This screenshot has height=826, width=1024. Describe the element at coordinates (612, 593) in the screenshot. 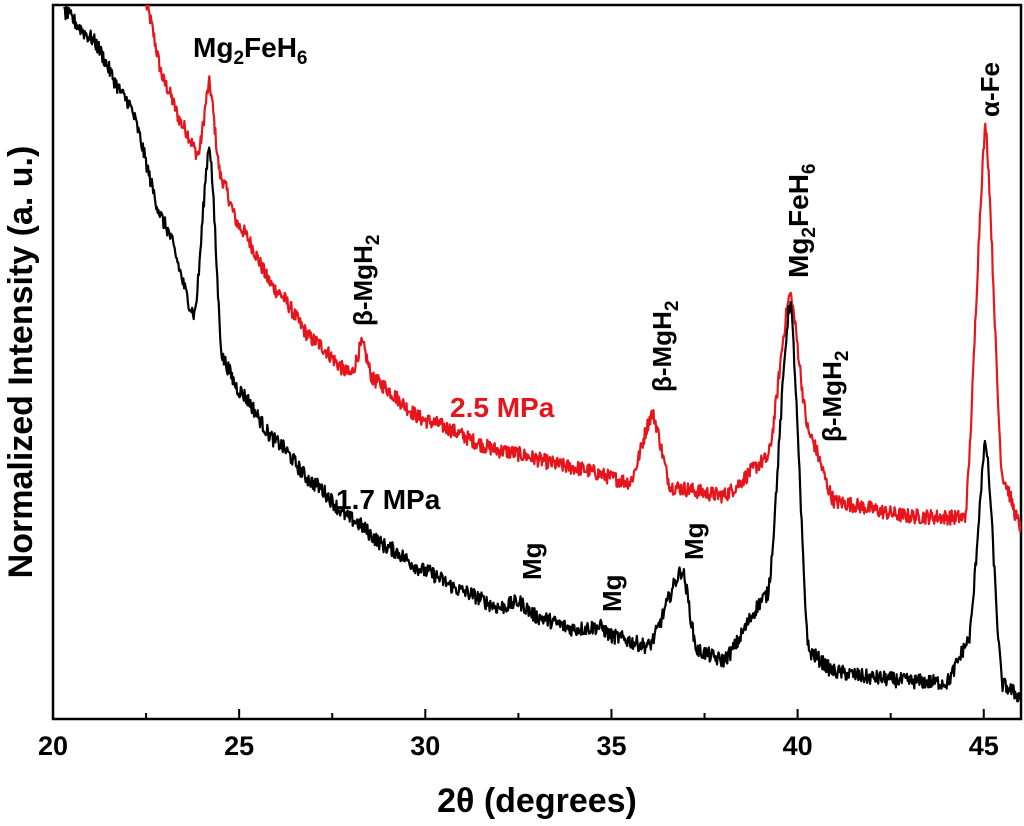

I see `peak-label-mg-34: Mg` at that location.